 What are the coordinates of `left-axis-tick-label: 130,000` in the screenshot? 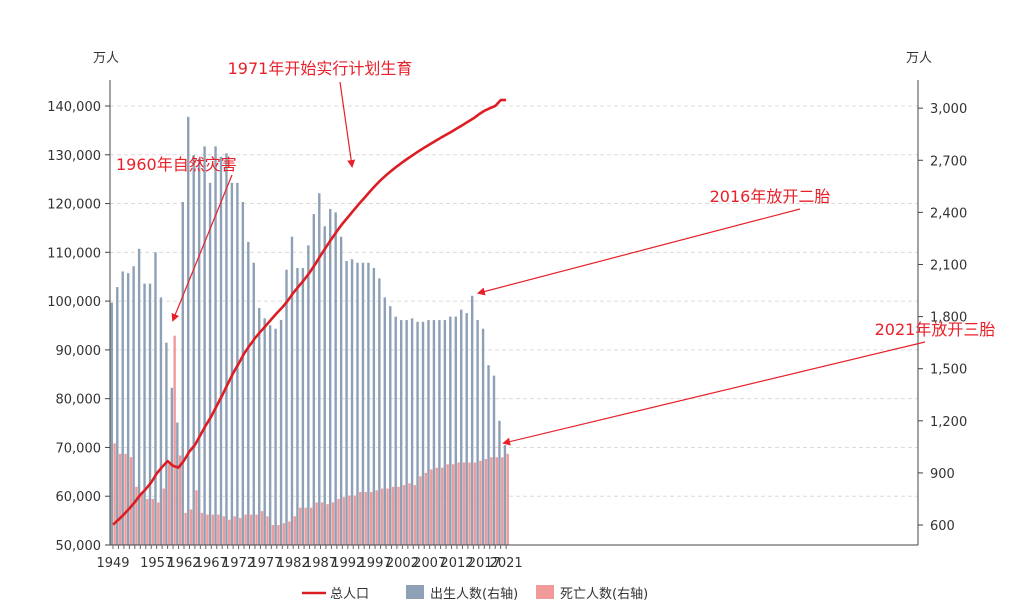 It's located at (74, 156).